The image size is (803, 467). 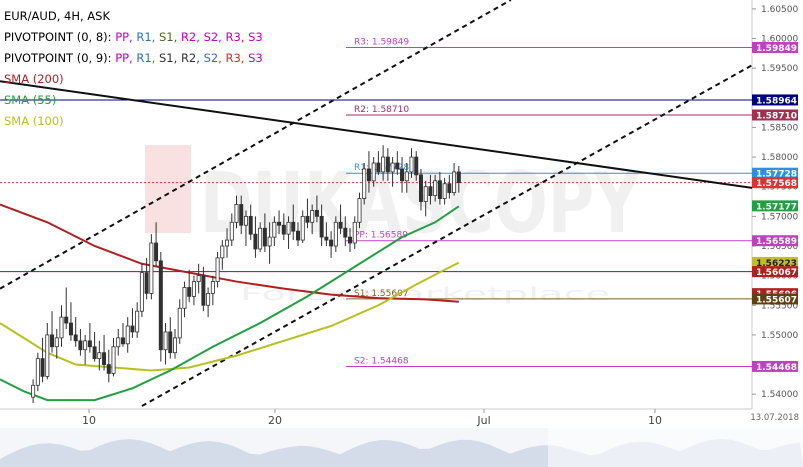 What do you see at coordinates (779, 247) in the screenshot?
I see `y-tick-label: 1.56500` at bounding box center [779, 247].